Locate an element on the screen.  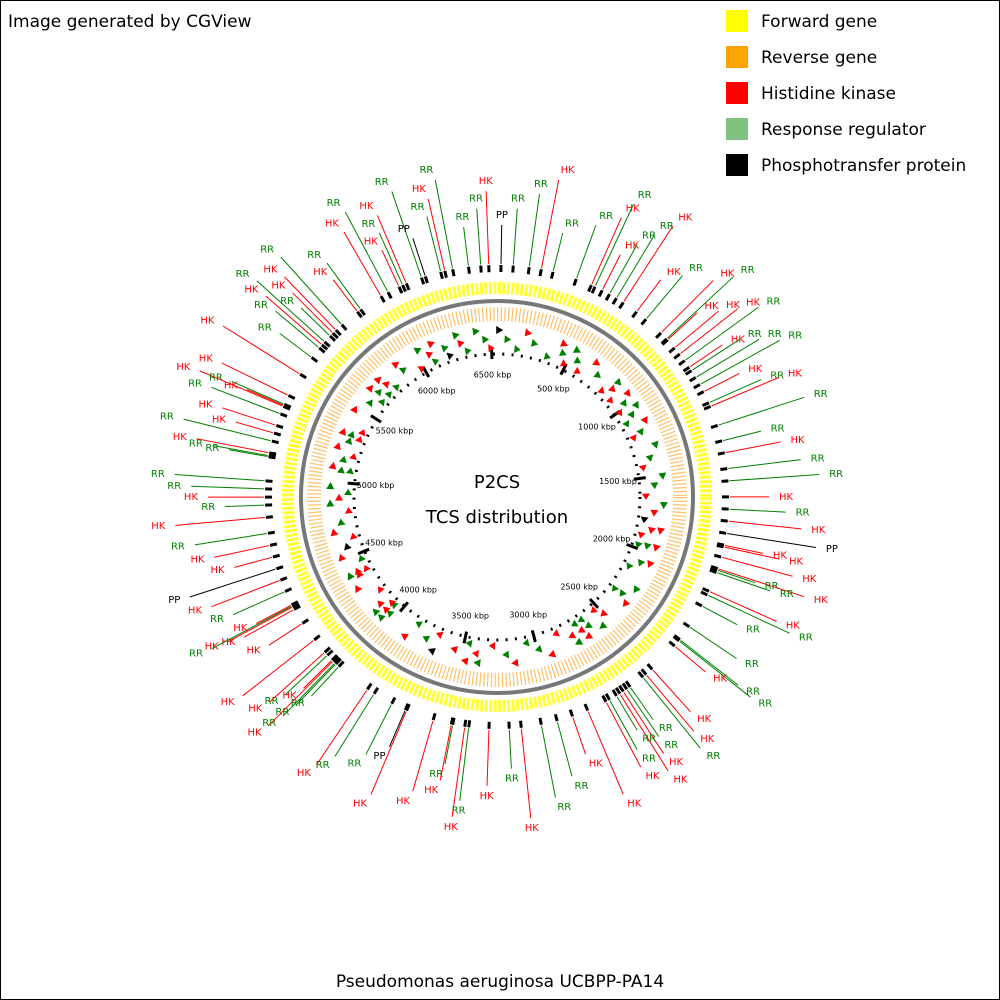
legend-label: Forward gene is located at coordinates (819, 22).